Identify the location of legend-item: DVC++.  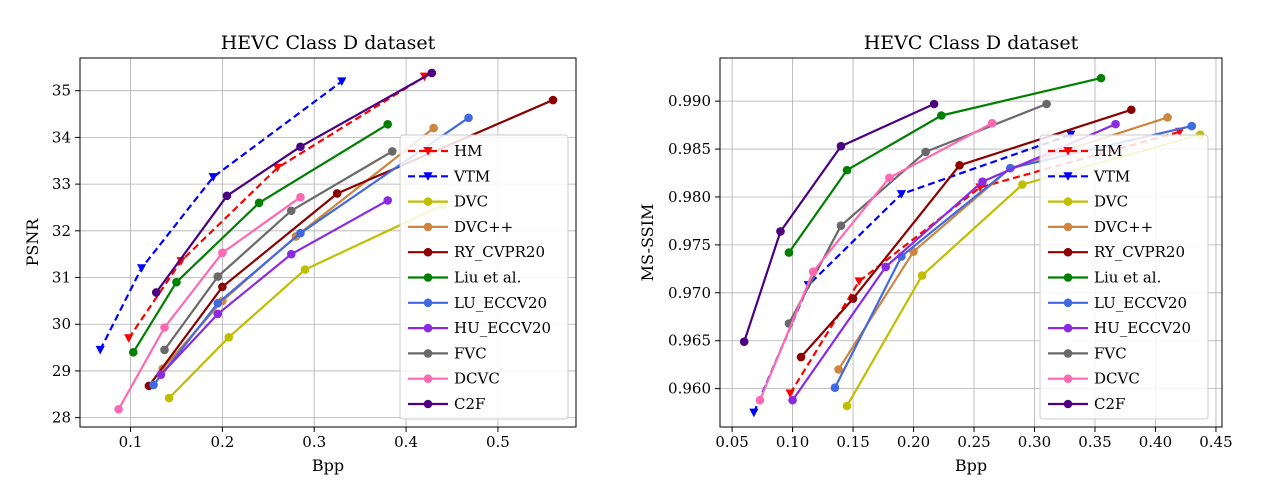
(460, 227).